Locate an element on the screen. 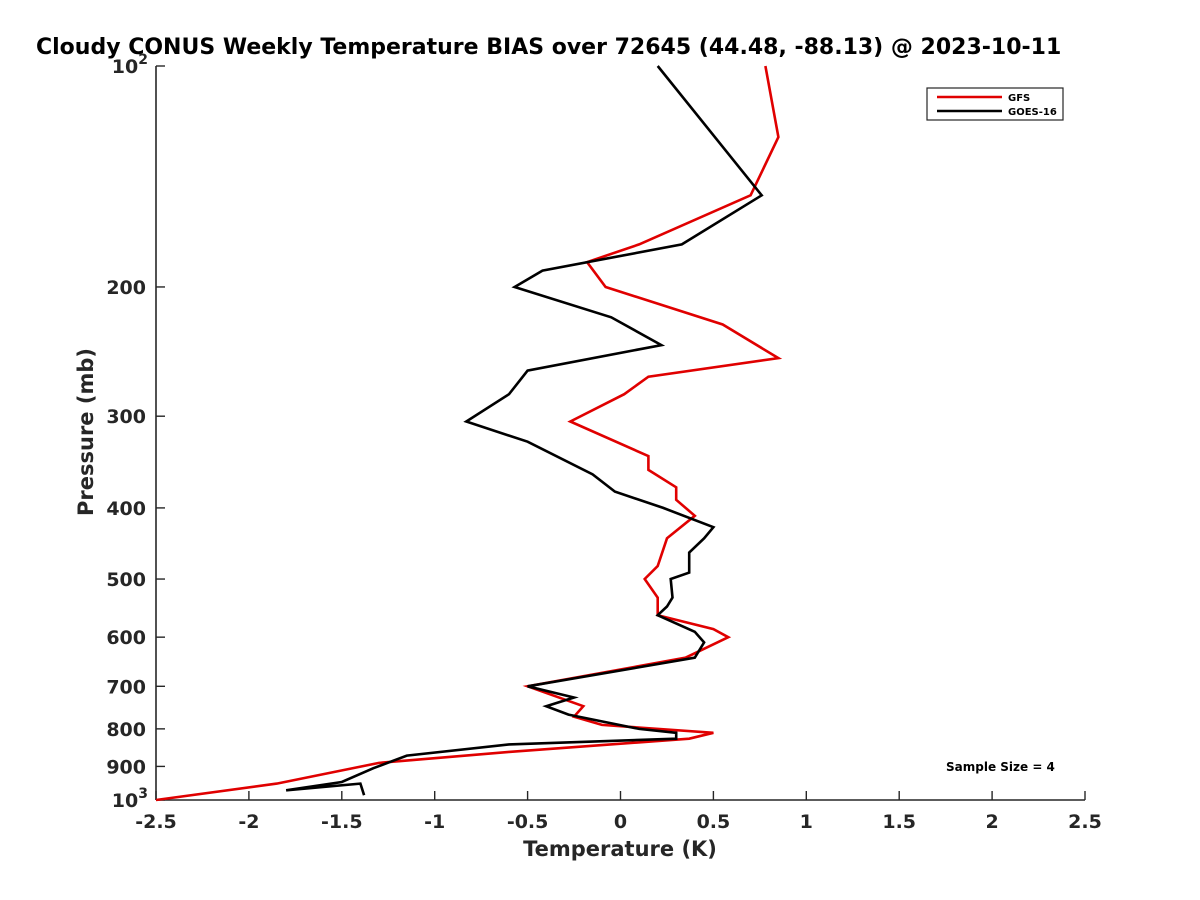  x-tick-label: -2 is located at coordinates (248, 822).